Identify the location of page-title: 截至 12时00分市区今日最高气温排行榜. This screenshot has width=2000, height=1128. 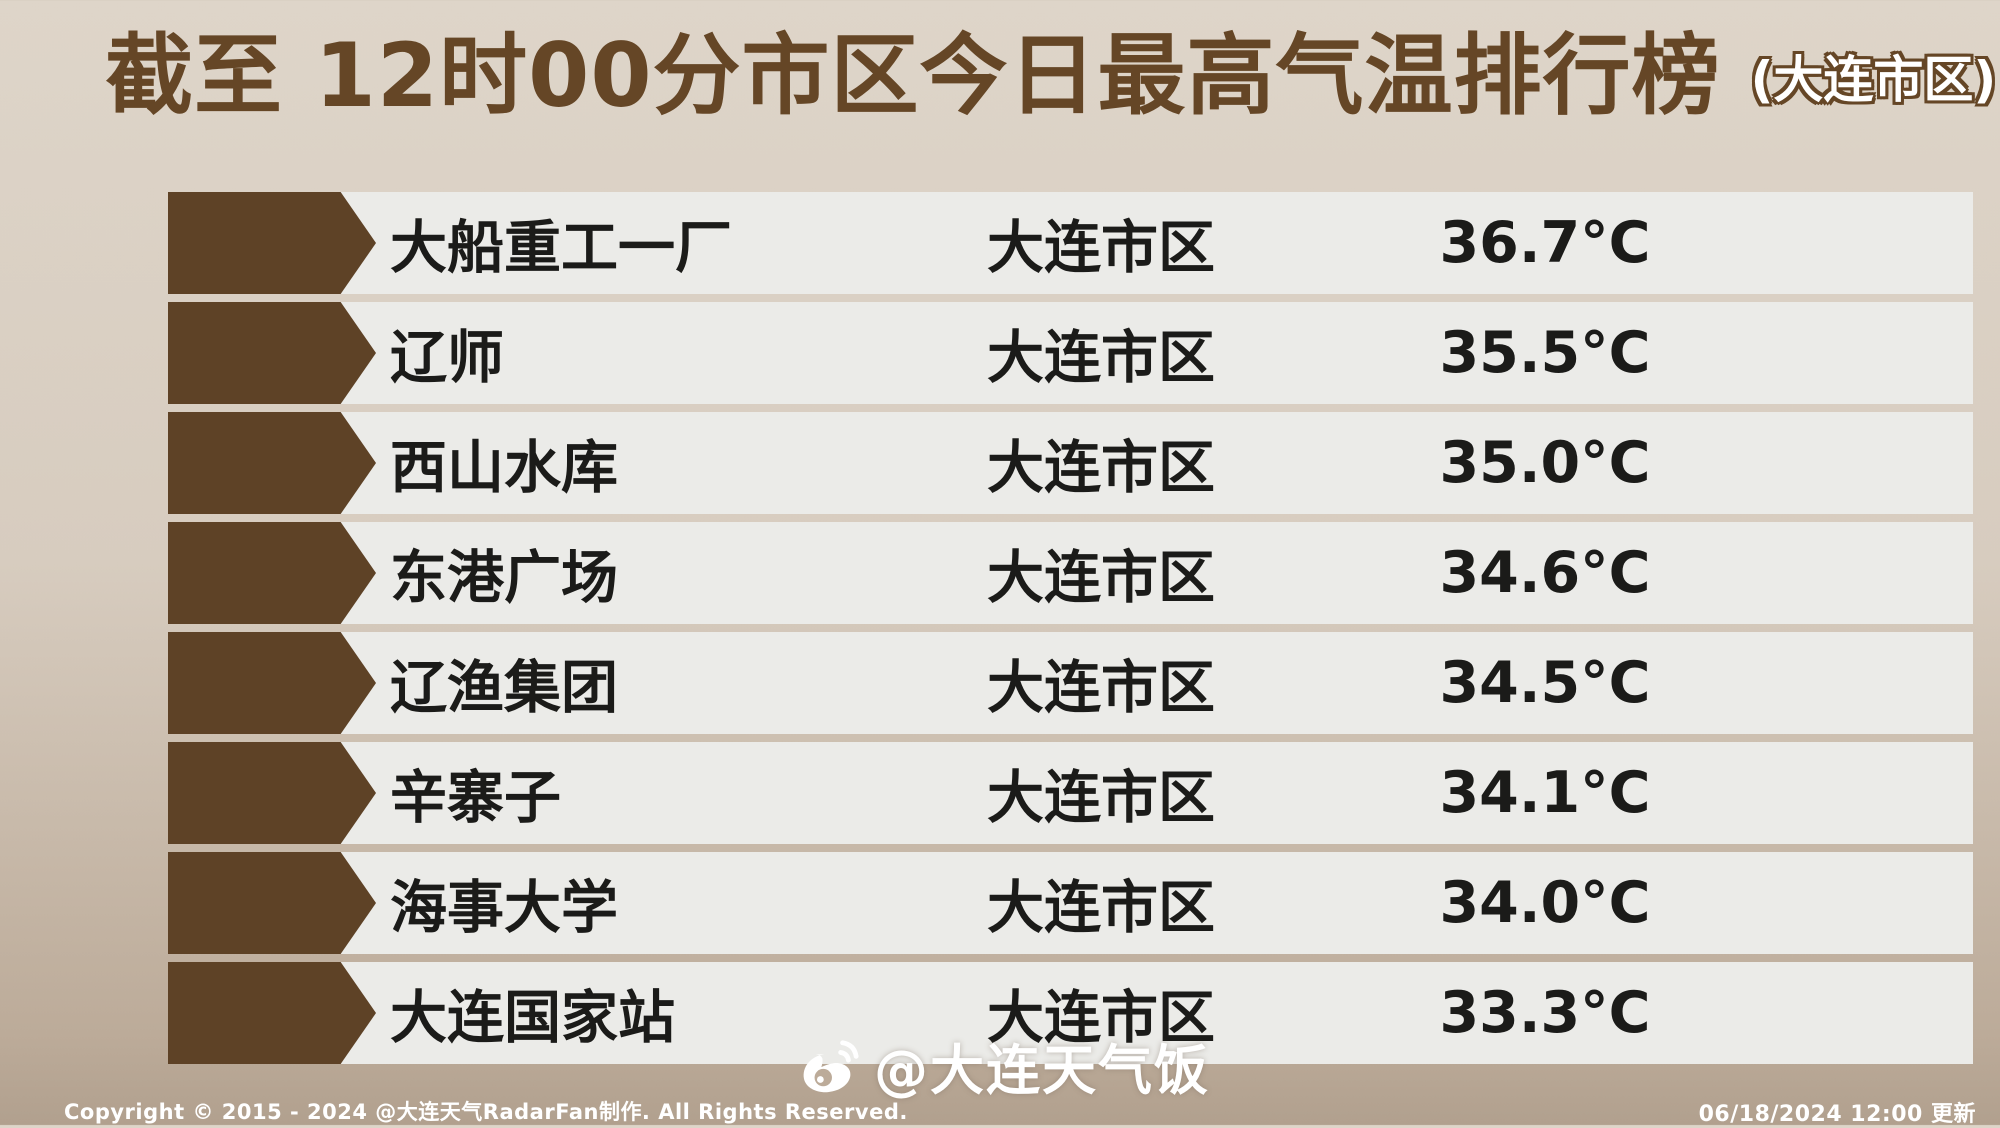
(913, 75).